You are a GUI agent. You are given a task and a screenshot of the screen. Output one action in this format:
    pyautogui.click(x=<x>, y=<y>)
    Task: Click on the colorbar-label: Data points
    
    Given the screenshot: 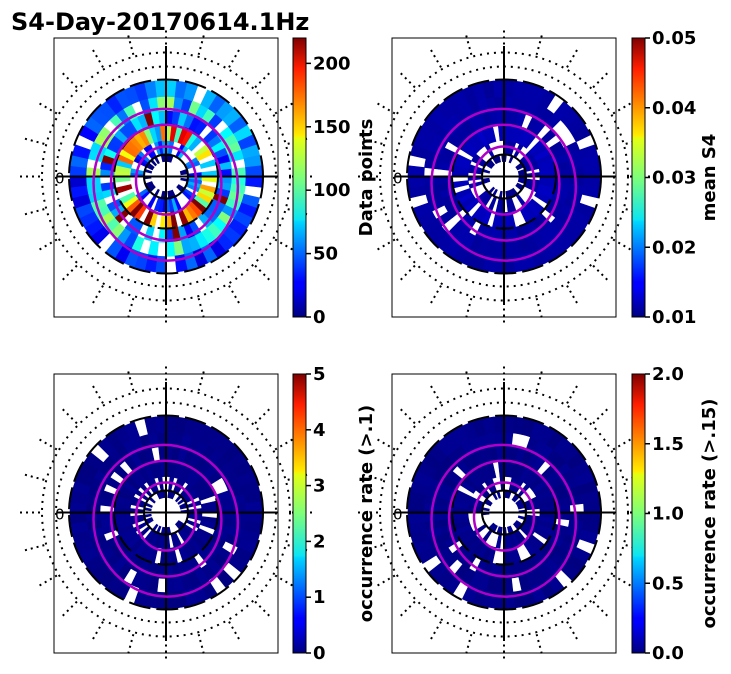 What is the action you would take?
    pyautogui.click(x=366, y=178)
    